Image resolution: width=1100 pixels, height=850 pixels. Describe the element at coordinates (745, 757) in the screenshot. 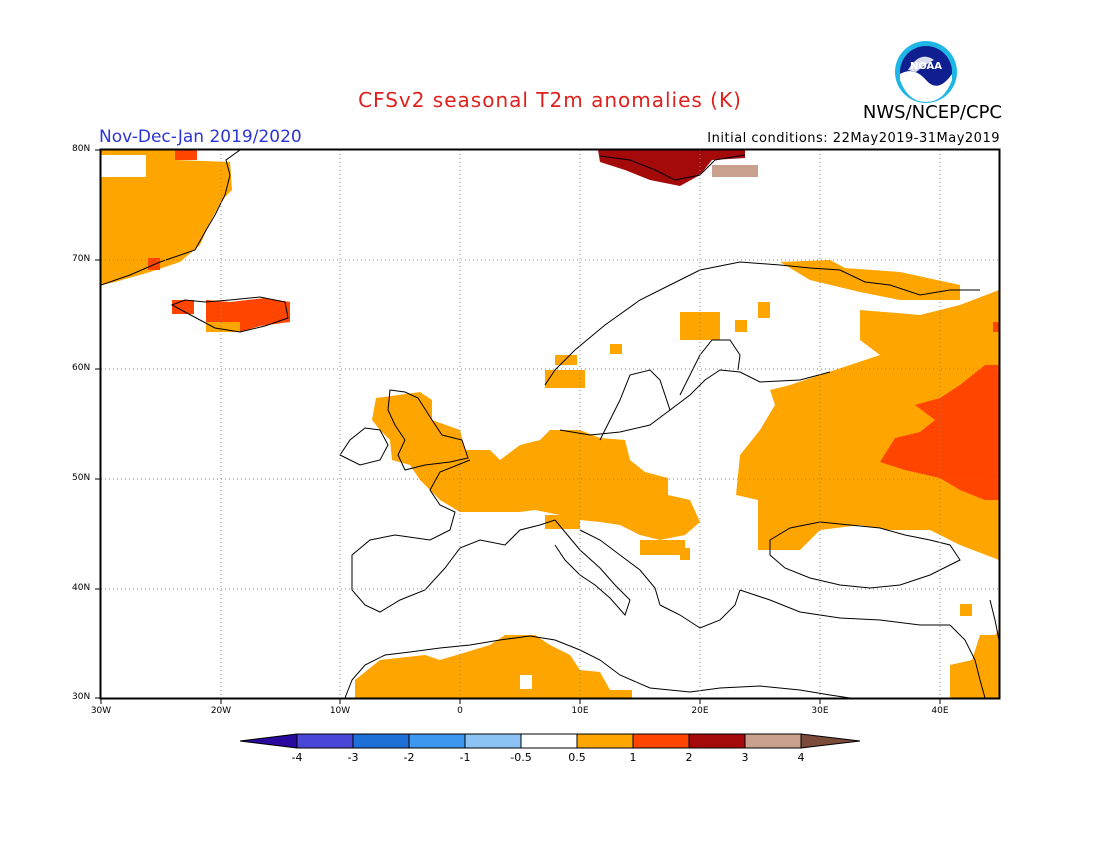

I see `colorbar-label-plus3: 3` at that location.